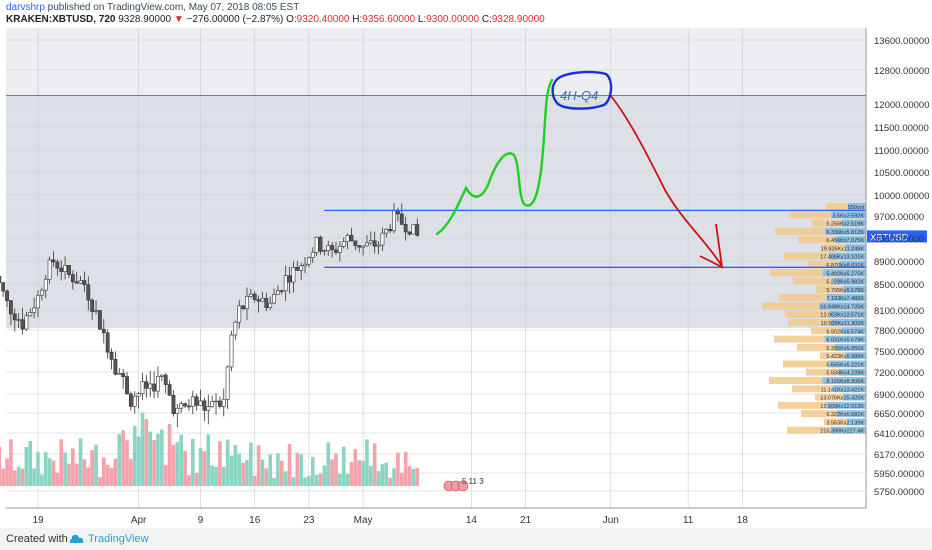  I want to click on volume-profile-label: 12.909Kx12.913K, so click(842, 407).